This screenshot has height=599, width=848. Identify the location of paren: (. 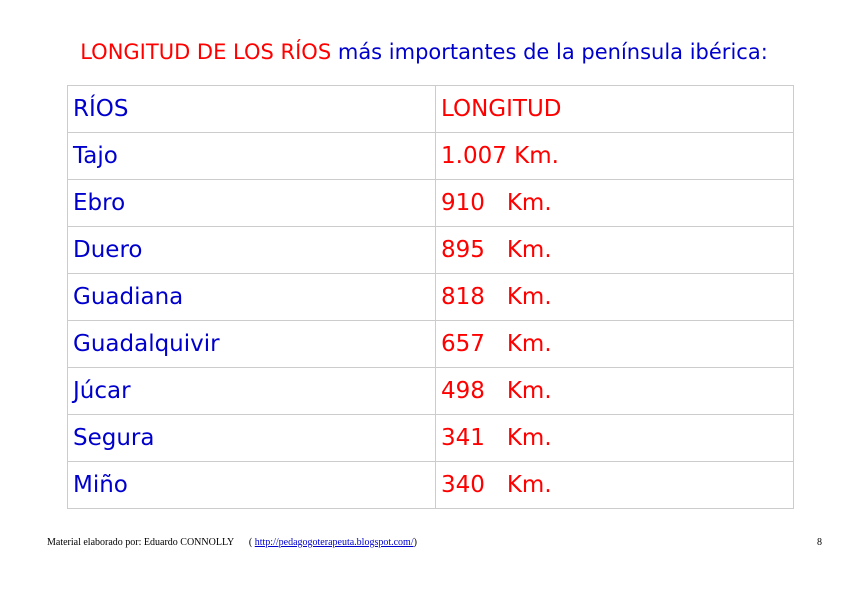
(250, 542).